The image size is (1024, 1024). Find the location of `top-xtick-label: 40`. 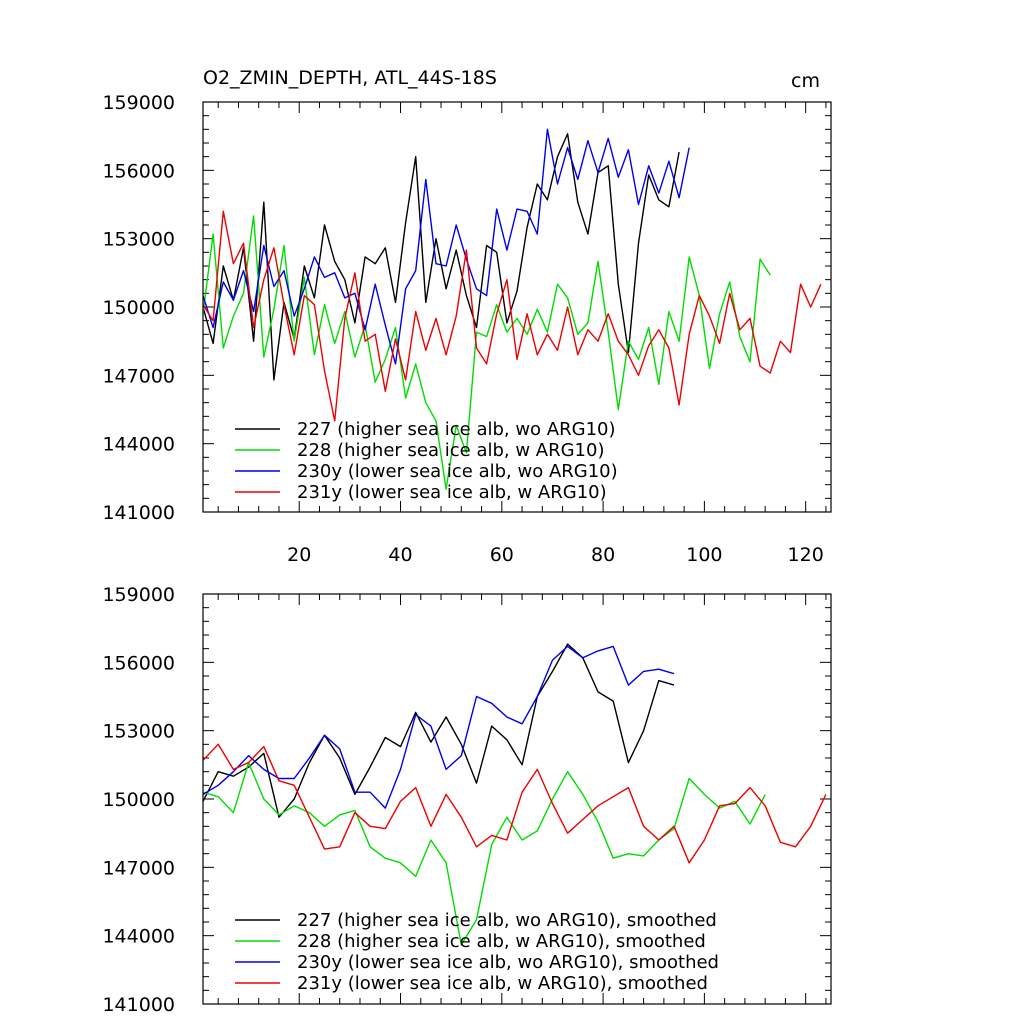

top-xtick-label: 40 is located at coordinates (400, 555).